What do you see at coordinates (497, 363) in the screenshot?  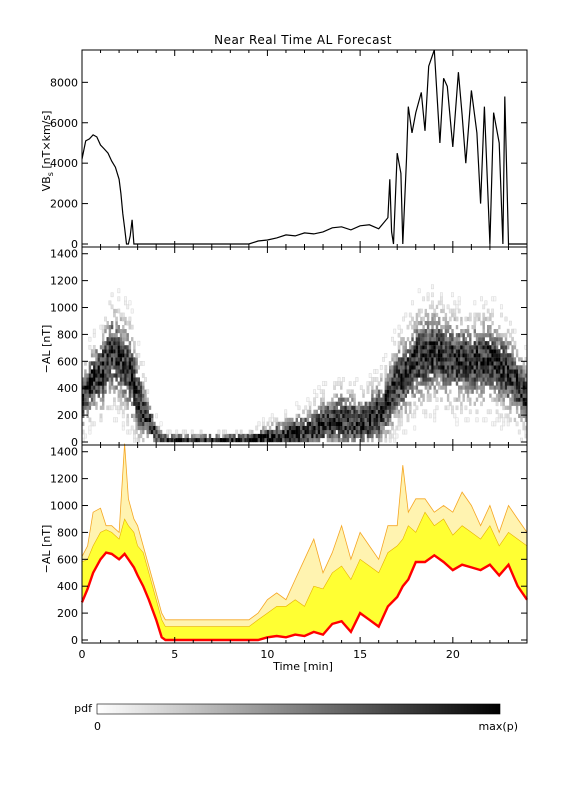 I see `pdf-cell-2094` at bounding box center [497, 363].